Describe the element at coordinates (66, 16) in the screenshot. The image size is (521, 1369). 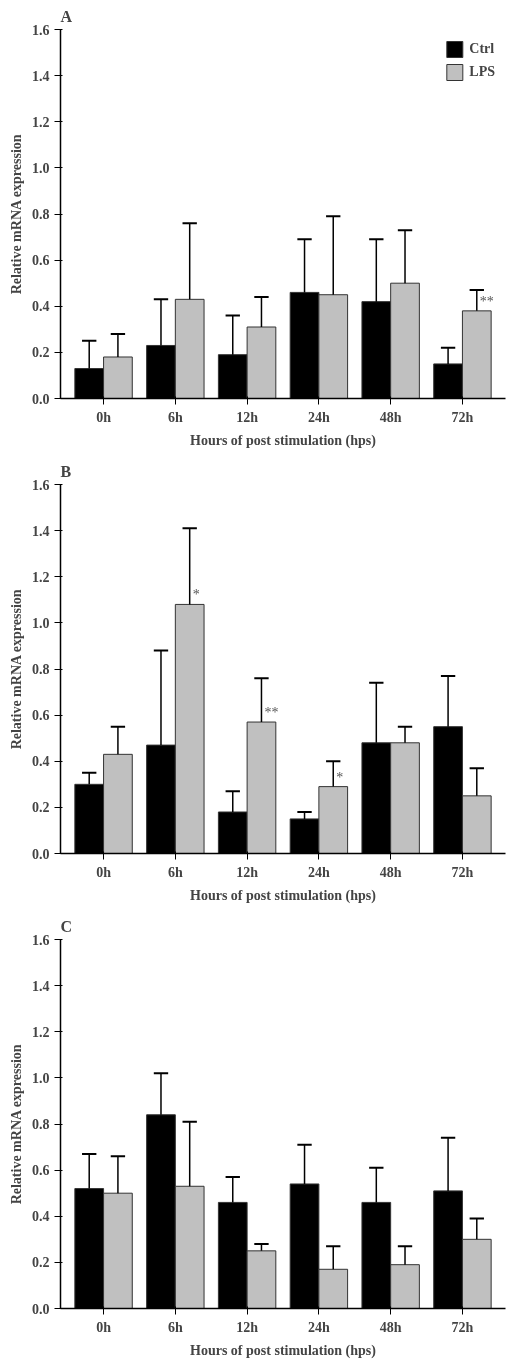
I see `chart-title: A` at that location.